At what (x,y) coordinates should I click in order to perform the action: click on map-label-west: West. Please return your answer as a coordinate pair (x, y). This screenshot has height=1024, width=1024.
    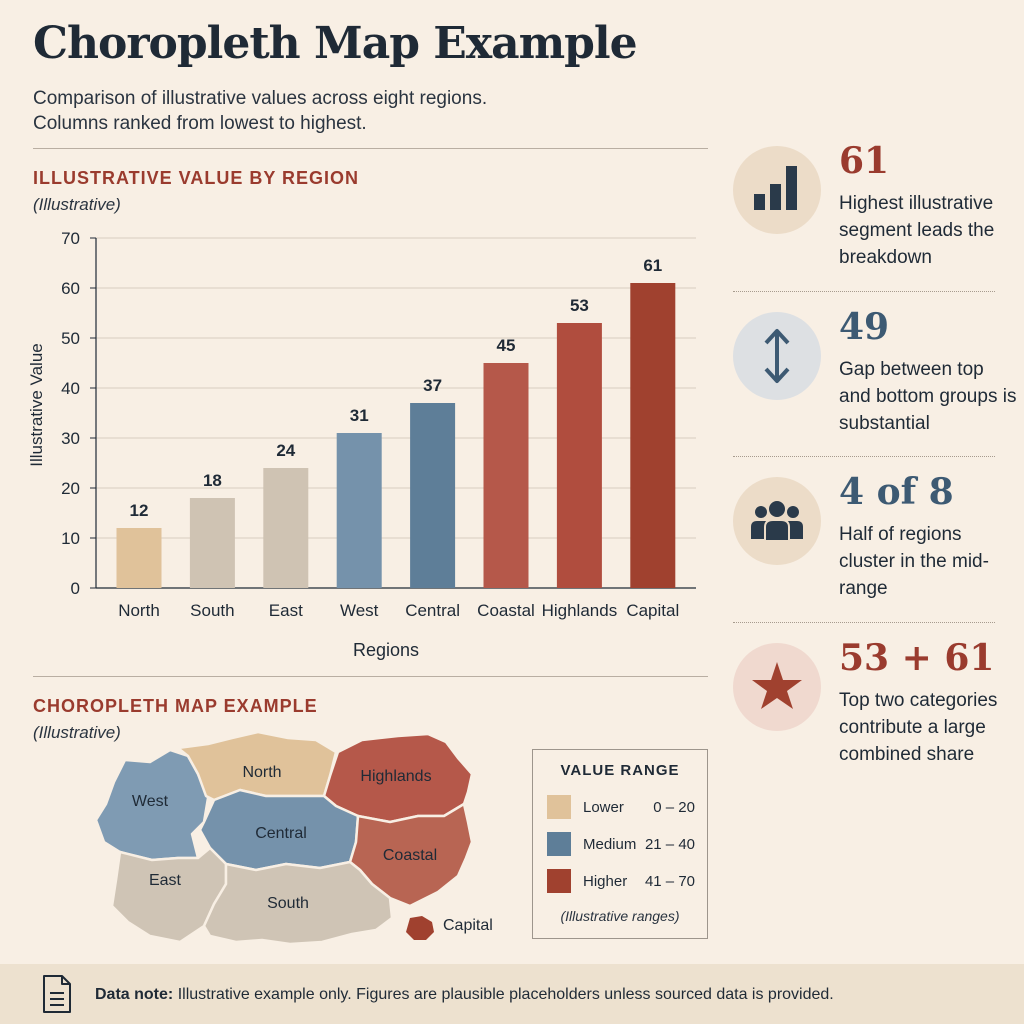
    Looking at the image, I should click on (150, 801).